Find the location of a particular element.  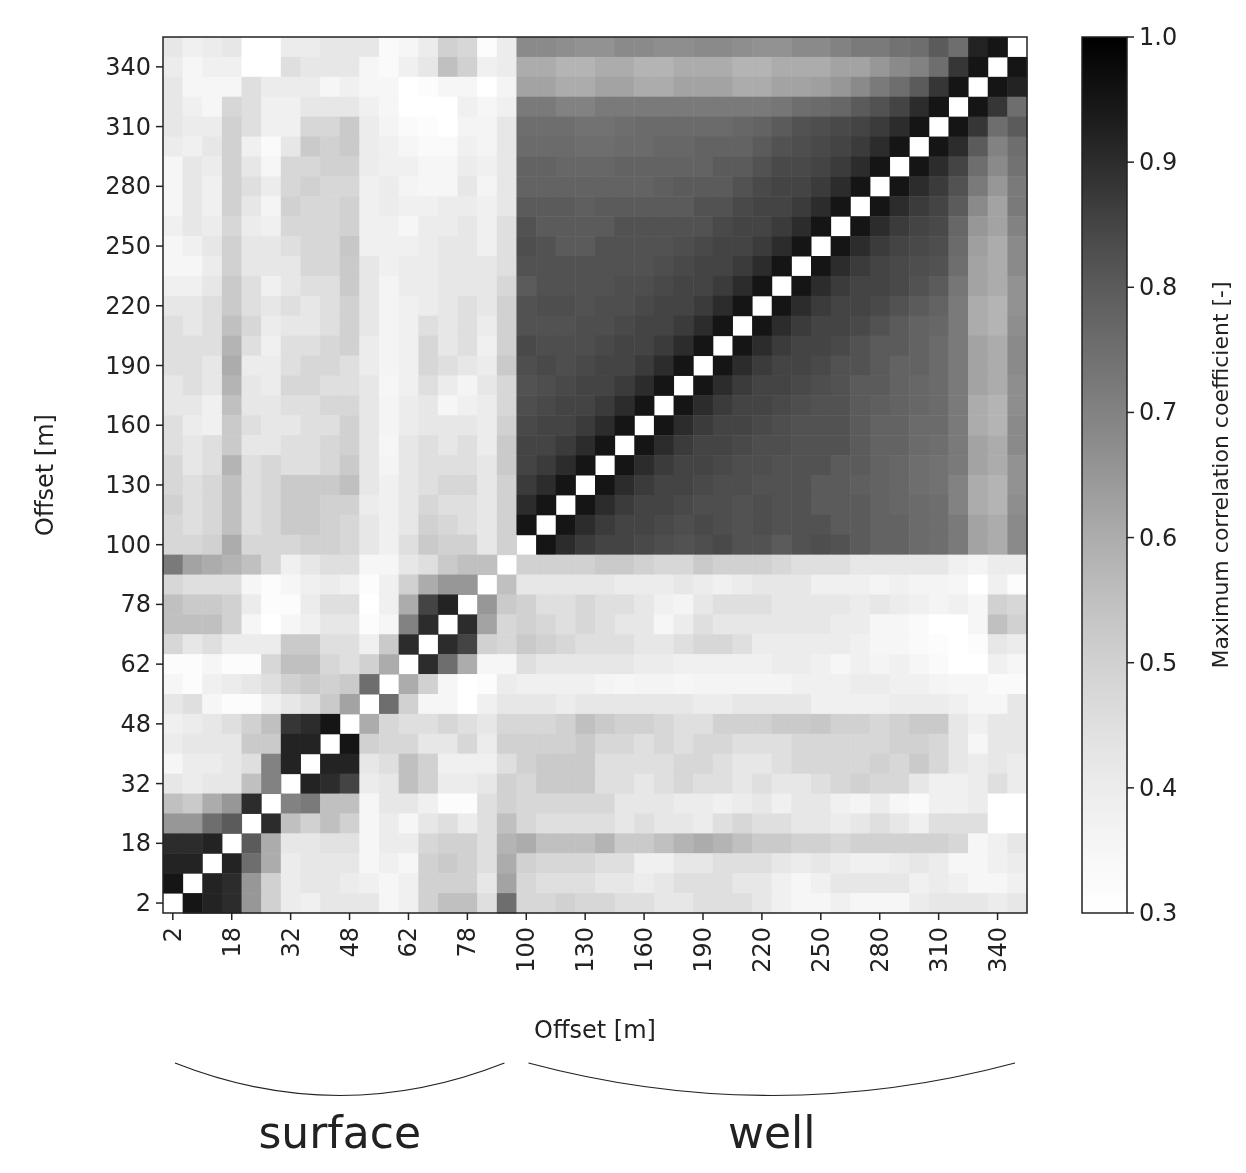

y-tick-label: 280 is located at coordinates (128, 186).